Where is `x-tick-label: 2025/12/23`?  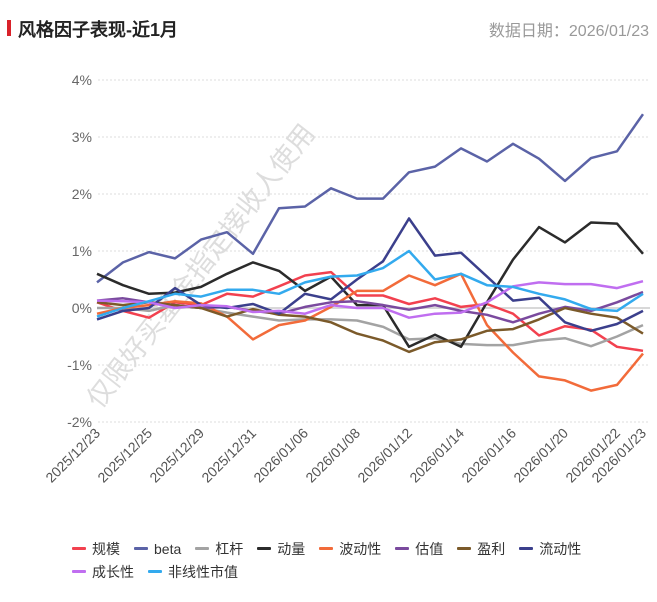
x-tick-label: 2025/12/23 is located at coordinates (72, 455).